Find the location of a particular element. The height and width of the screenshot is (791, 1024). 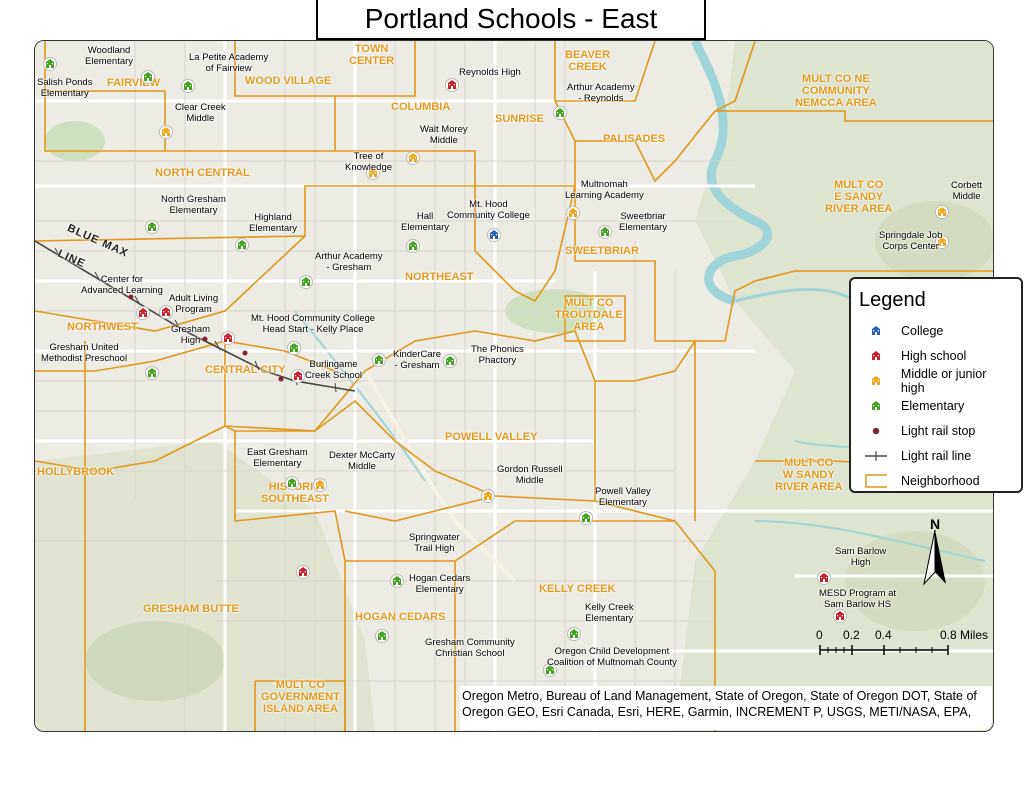

ridge-hill-north is located at coordinates (934, 241).